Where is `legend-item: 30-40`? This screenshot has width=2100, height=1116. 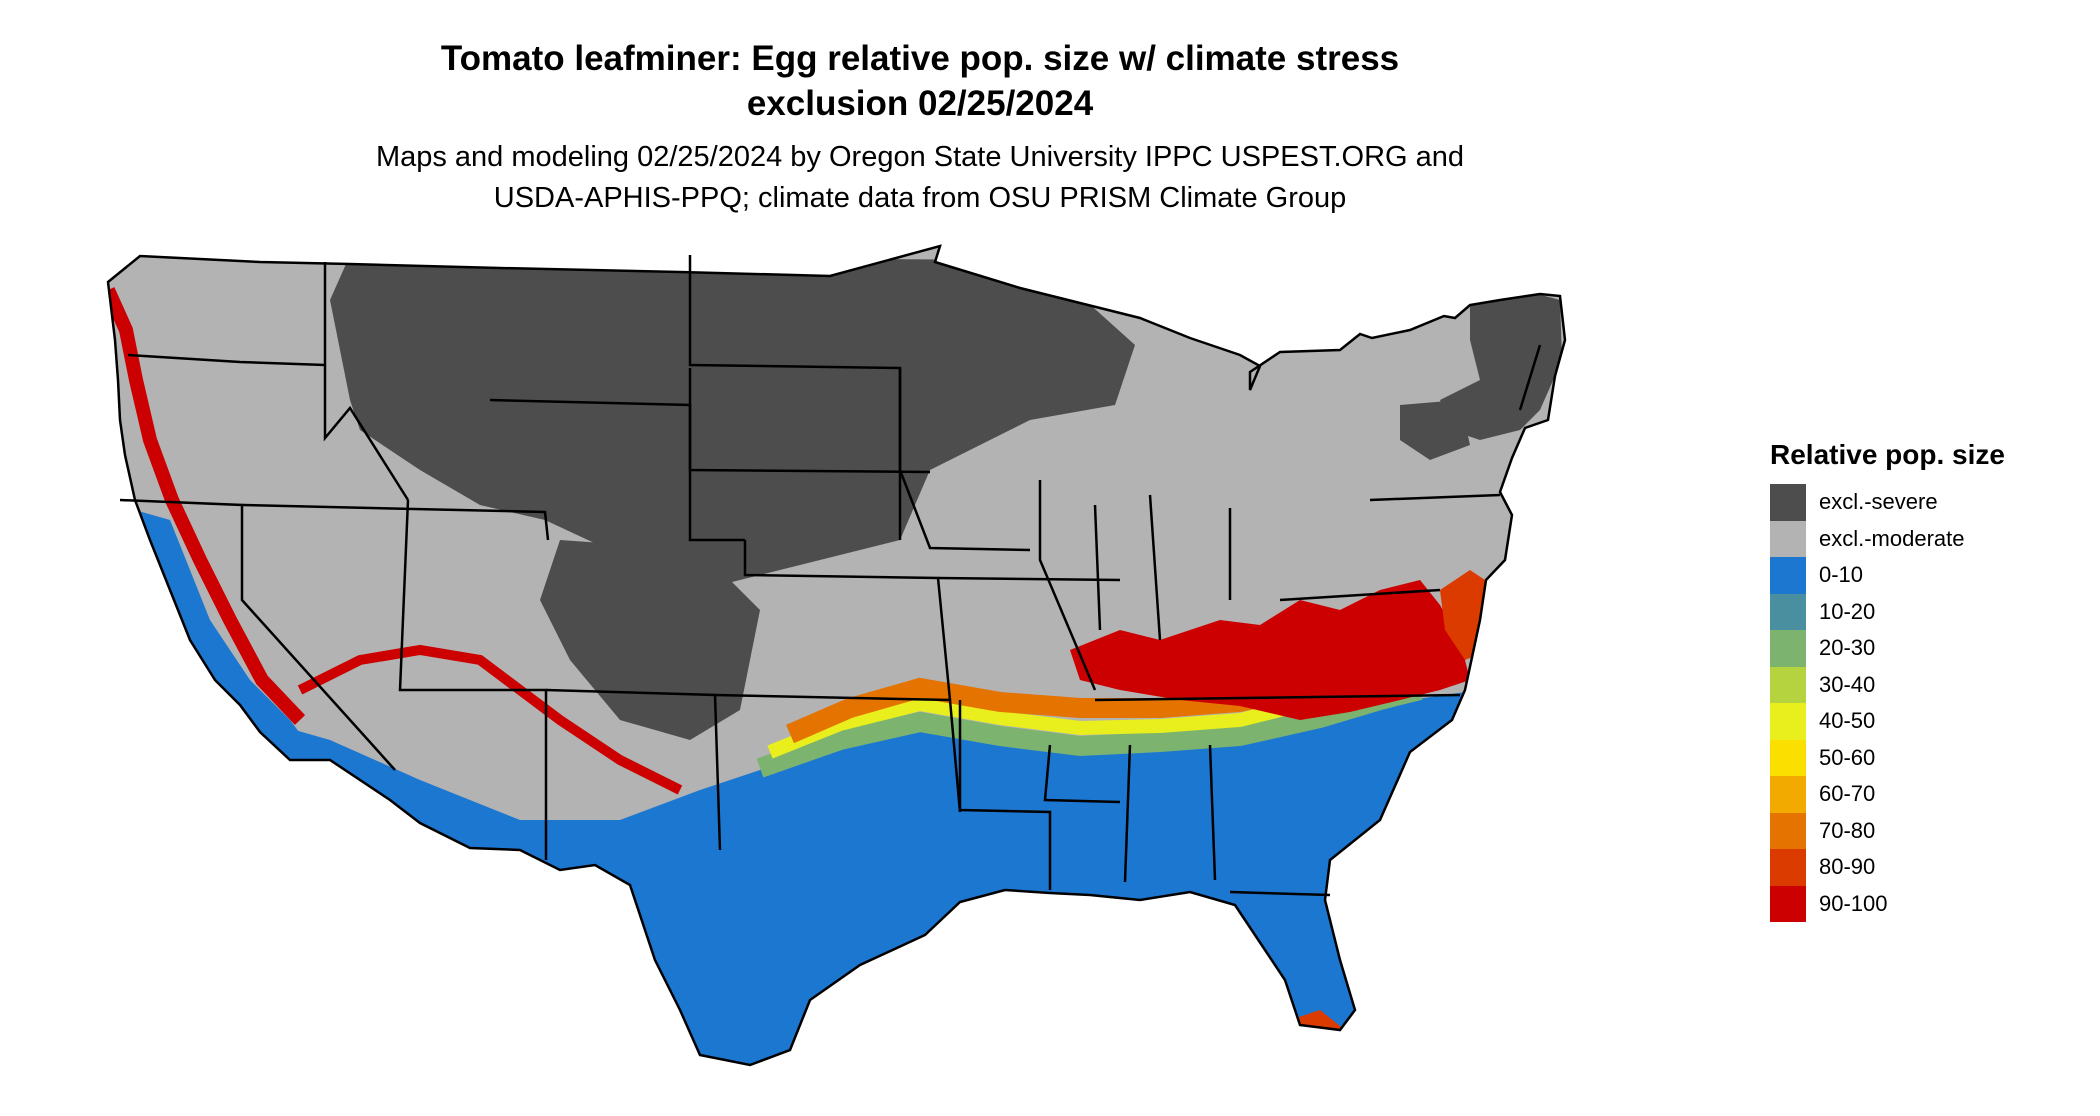
legend-item: 30-40 is located at coordinates (1920, 684).